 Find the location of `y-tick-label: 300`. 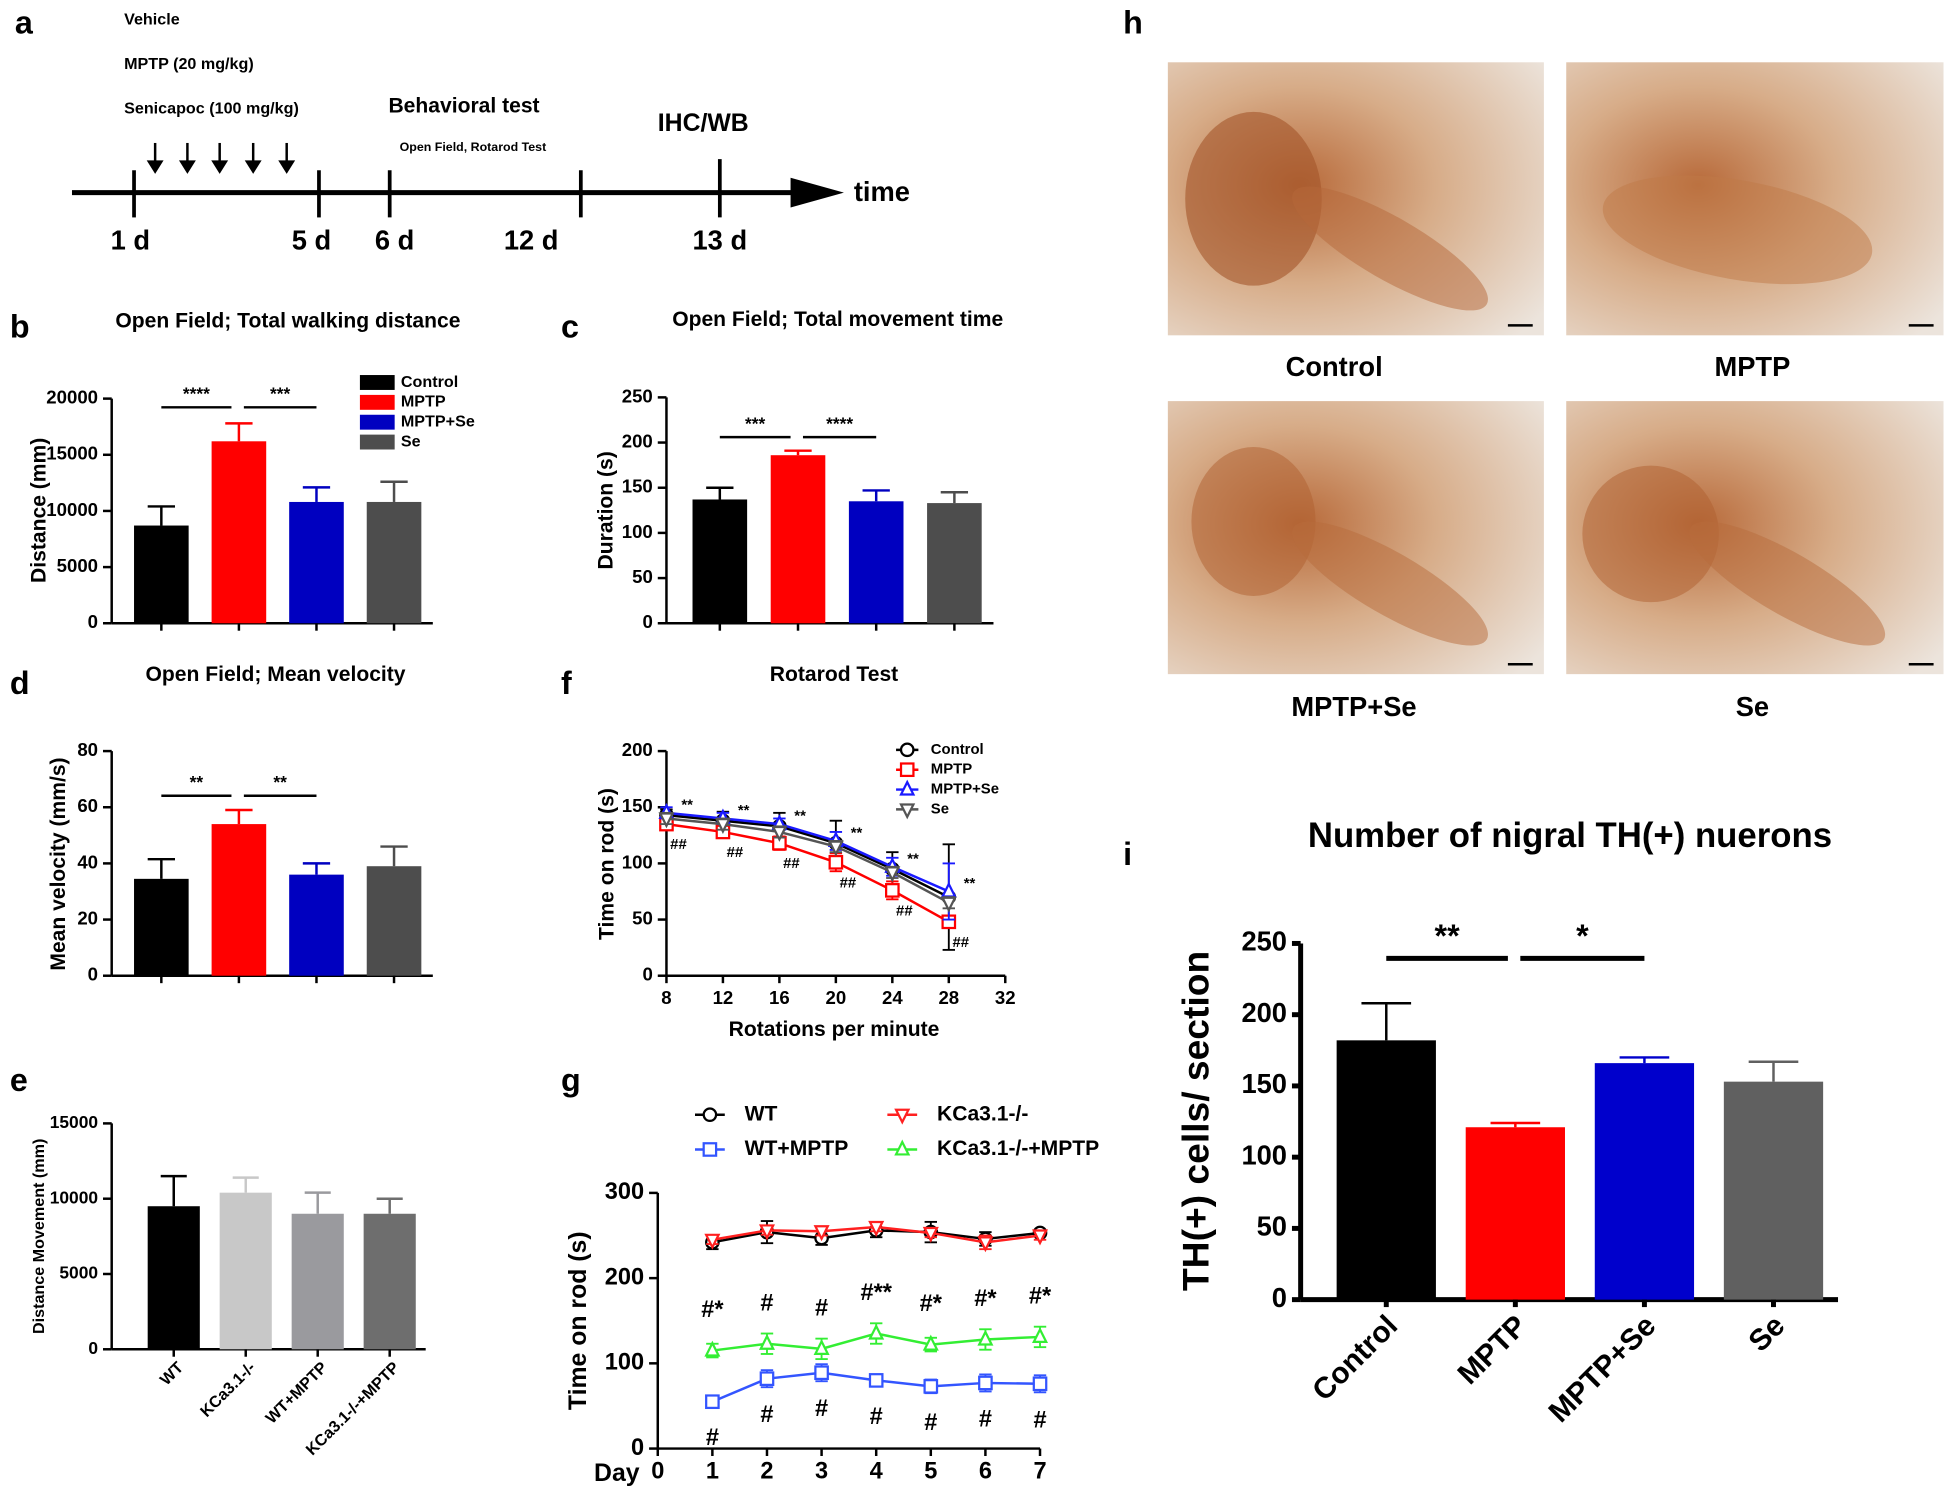

y-tick-label: 300 is located at coordinates (624, 1191).